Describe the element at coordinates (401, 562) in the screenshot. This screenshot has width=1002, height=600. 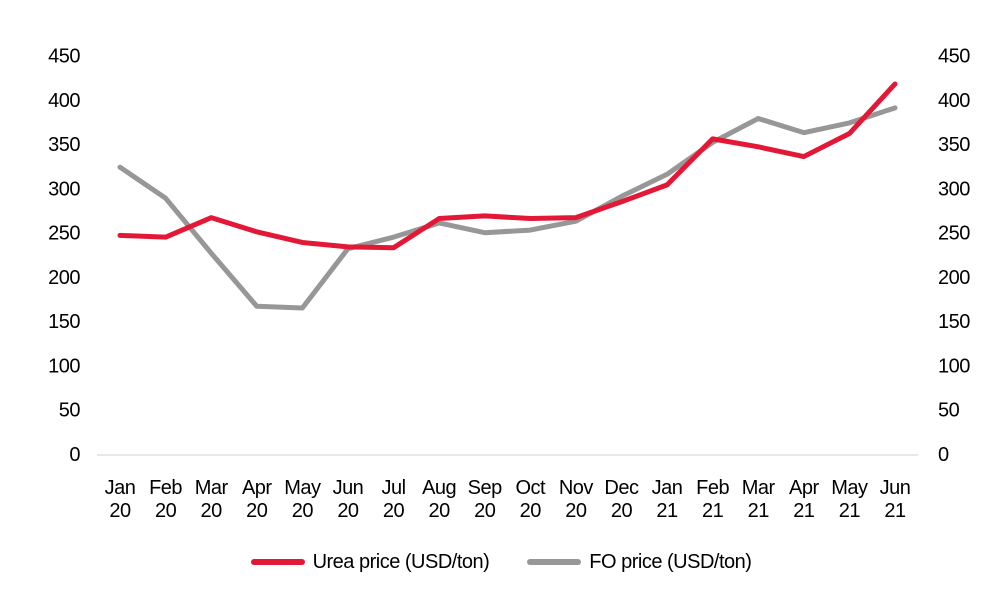
I see `urea-legend-label: Urea price (USD/ton)` at that location.